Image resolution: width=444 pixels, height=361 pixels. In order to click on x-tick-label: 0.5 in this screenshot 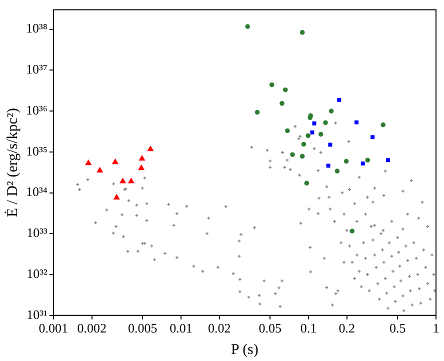, I will do `click(397, 328)`.